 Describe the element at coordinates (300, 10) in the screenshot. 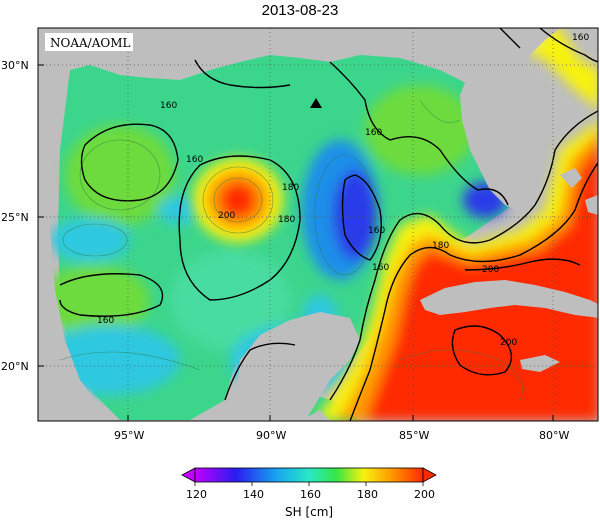

I see `map-title: 2013-08-23` at that location.